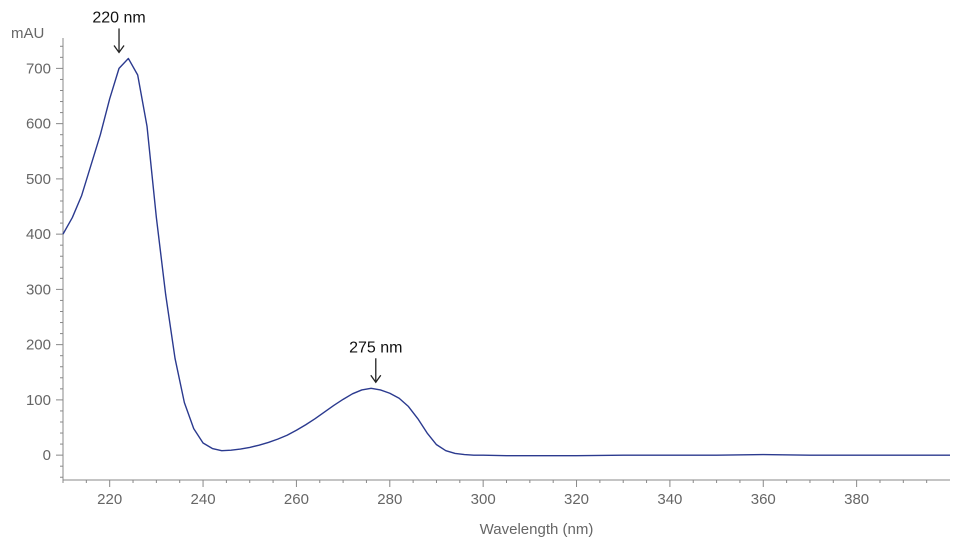 Image resolution: width=954 pixels, height=541 pixels. I want to click on x-tick-label: 340, so click(669, 499).